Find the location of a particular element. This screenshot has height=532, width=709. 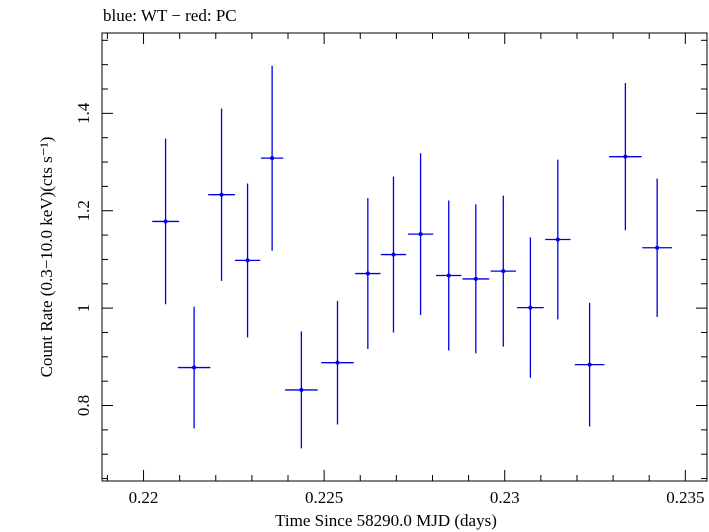

chart-title: blue: WT − red: PC is located at coordinates (170, 15).